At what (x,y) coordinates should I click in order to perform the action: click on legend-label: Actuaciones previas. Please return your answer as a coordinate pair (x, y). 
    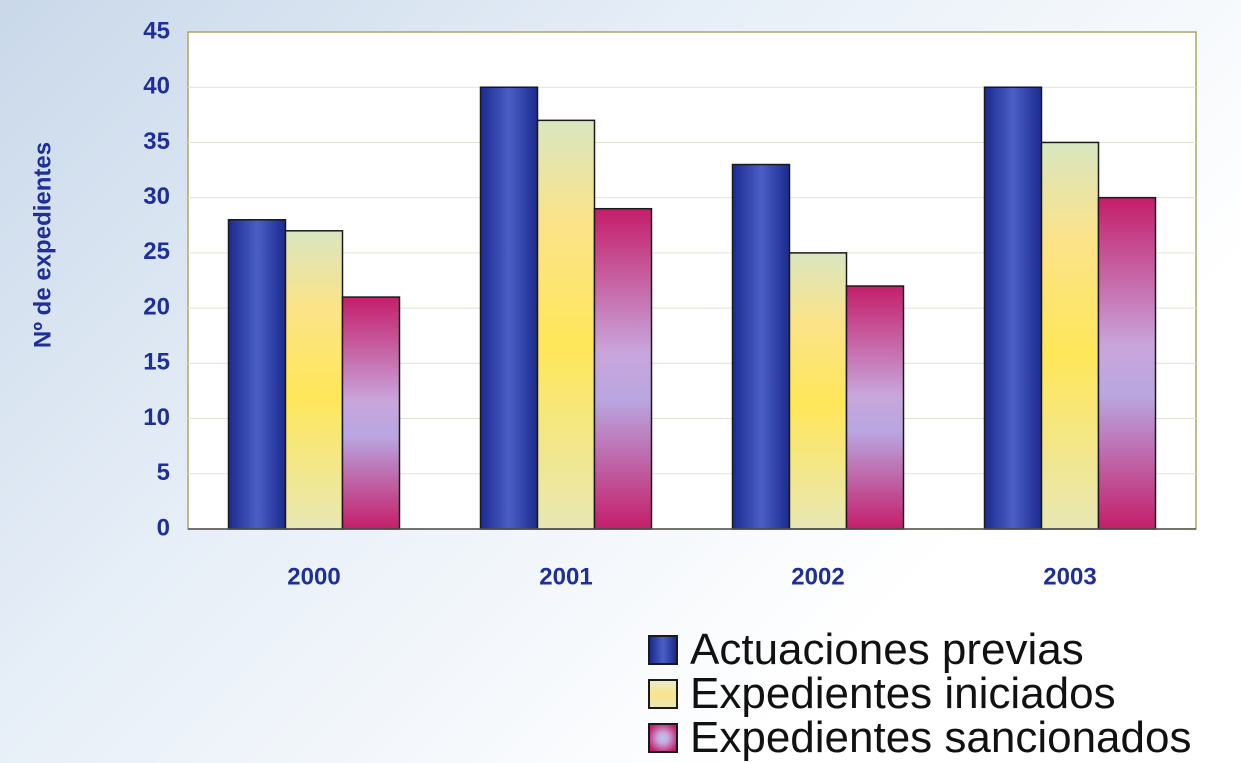
    Looking at the image, I should click on (887, 651).